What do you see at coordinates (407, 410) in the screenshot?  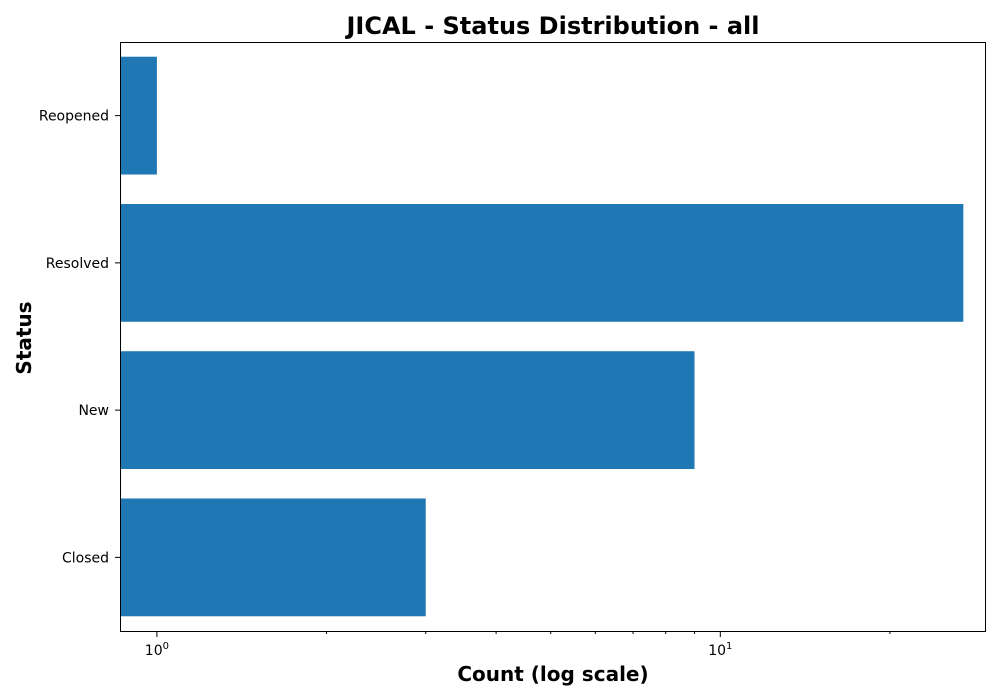 I see `bar-new` at bounding box center [407, 410].